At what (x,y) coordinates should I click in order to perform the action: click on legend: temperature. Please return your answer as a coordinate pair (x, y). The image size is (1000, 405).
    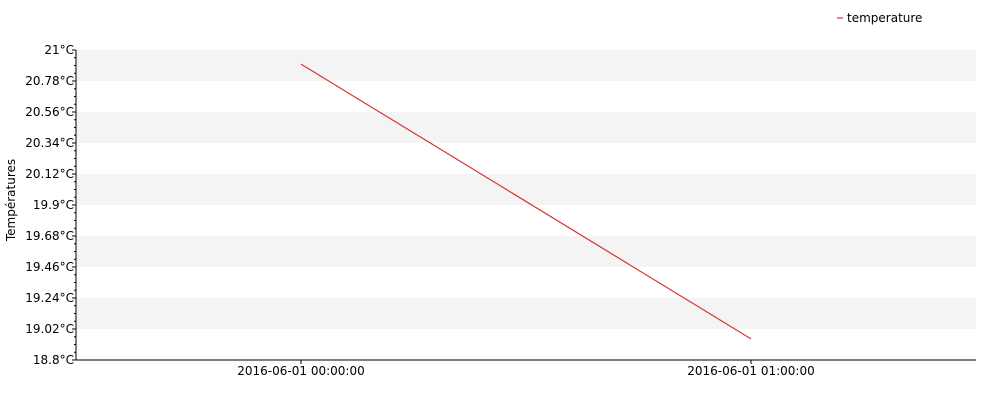
    Looking at the image, I should click on (879, 18).